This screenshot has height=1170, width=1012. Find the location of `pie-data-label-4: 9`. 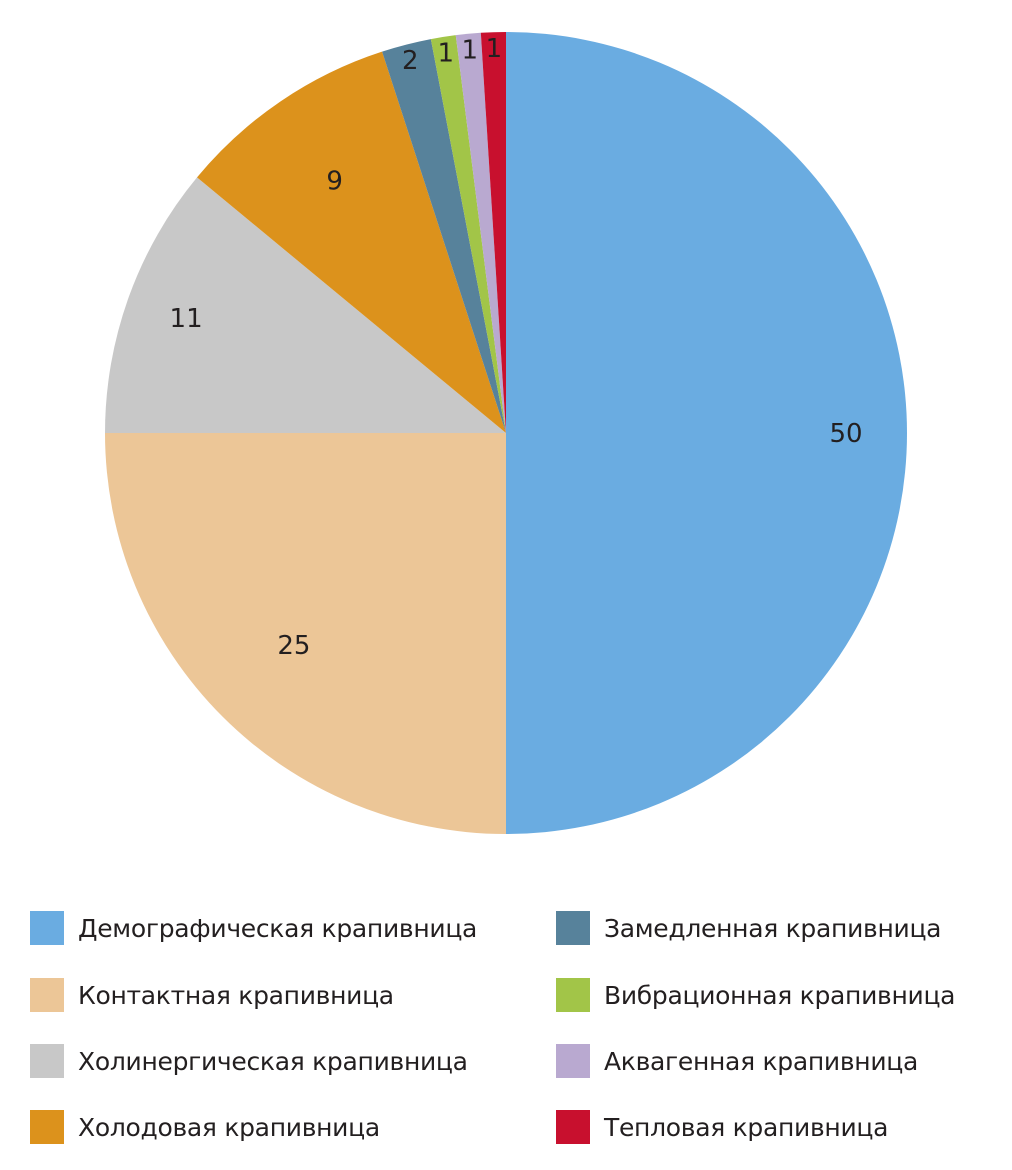

pie-data-label-4: 9 is located at coordinates (334, 182).